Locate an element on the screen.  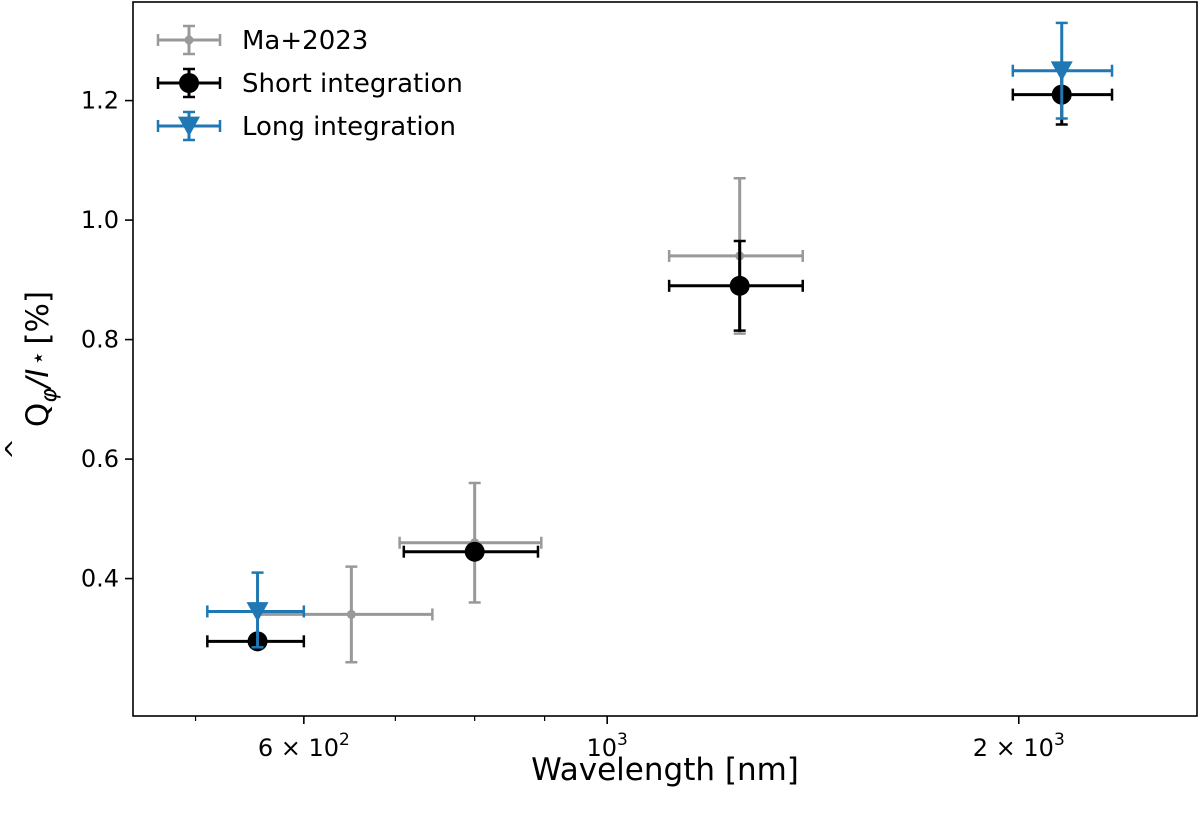
y-label-star: ⋆ is located at coordinates (38, 358).